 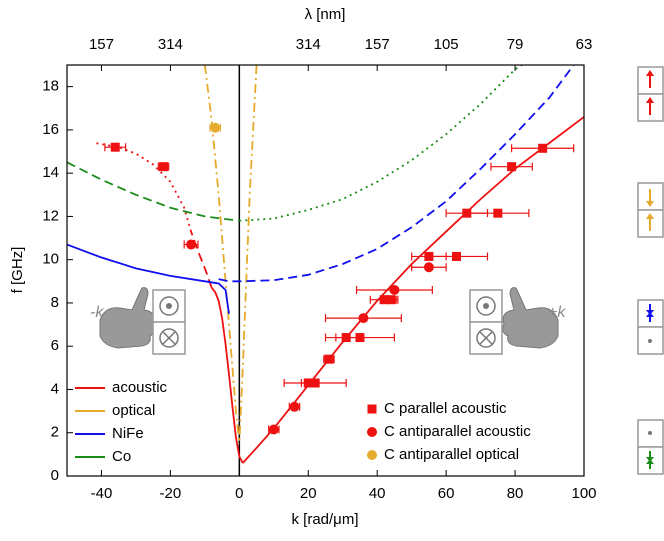 What do you see at coordinates (102, 493) in the screenshot?
I see `x-tick-label: -40` at bounding box center [102, 493].